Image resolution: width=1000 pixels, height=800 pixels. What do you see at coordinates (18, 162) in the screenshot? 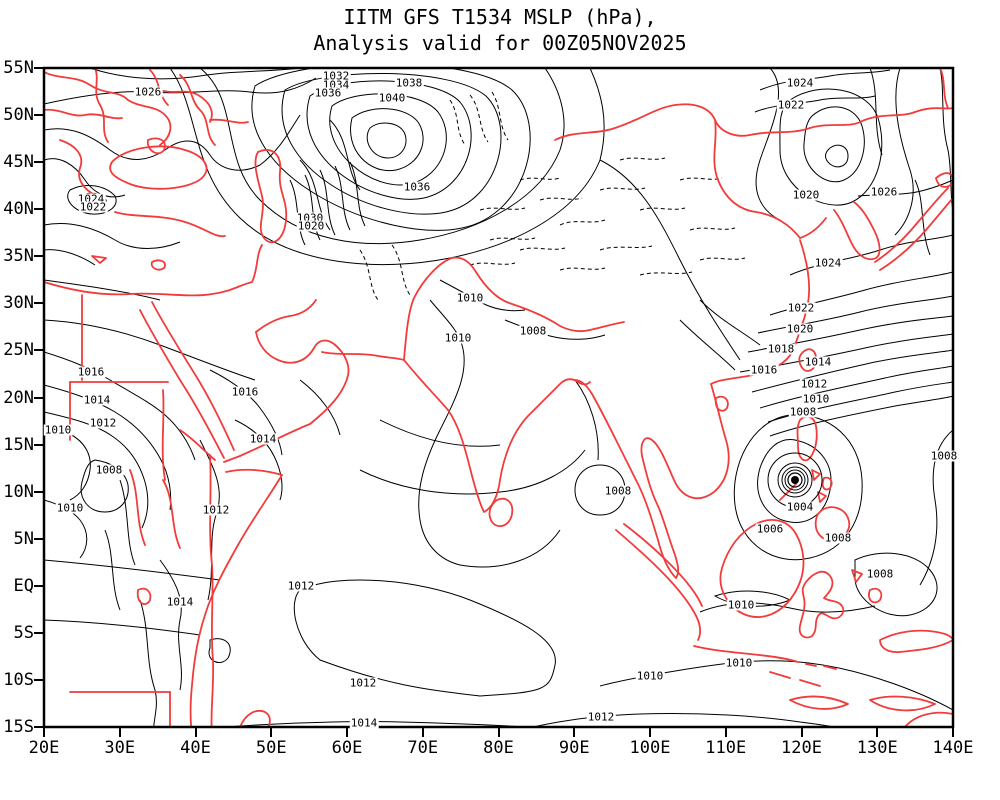
I see `y-axis-label: 45N` at bounding box center [18, 162].